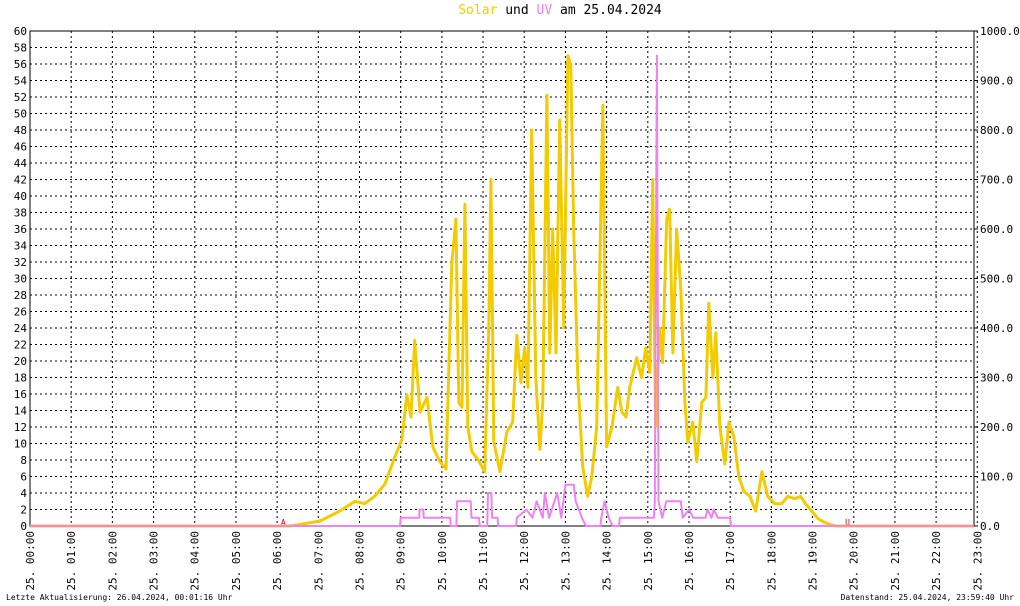 The height and width of the screenshot is (606, 1020). Describe the element at coordinates (277, 561) in the screenshot. I see `x-tick-label: 25. 06:00` at that location.